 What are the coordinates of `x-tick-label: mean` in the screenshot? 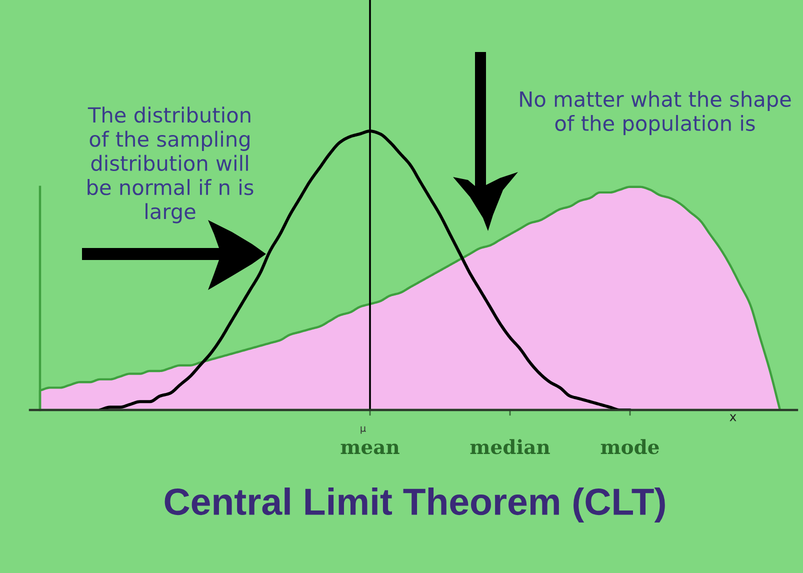 It's located at (370, 449).